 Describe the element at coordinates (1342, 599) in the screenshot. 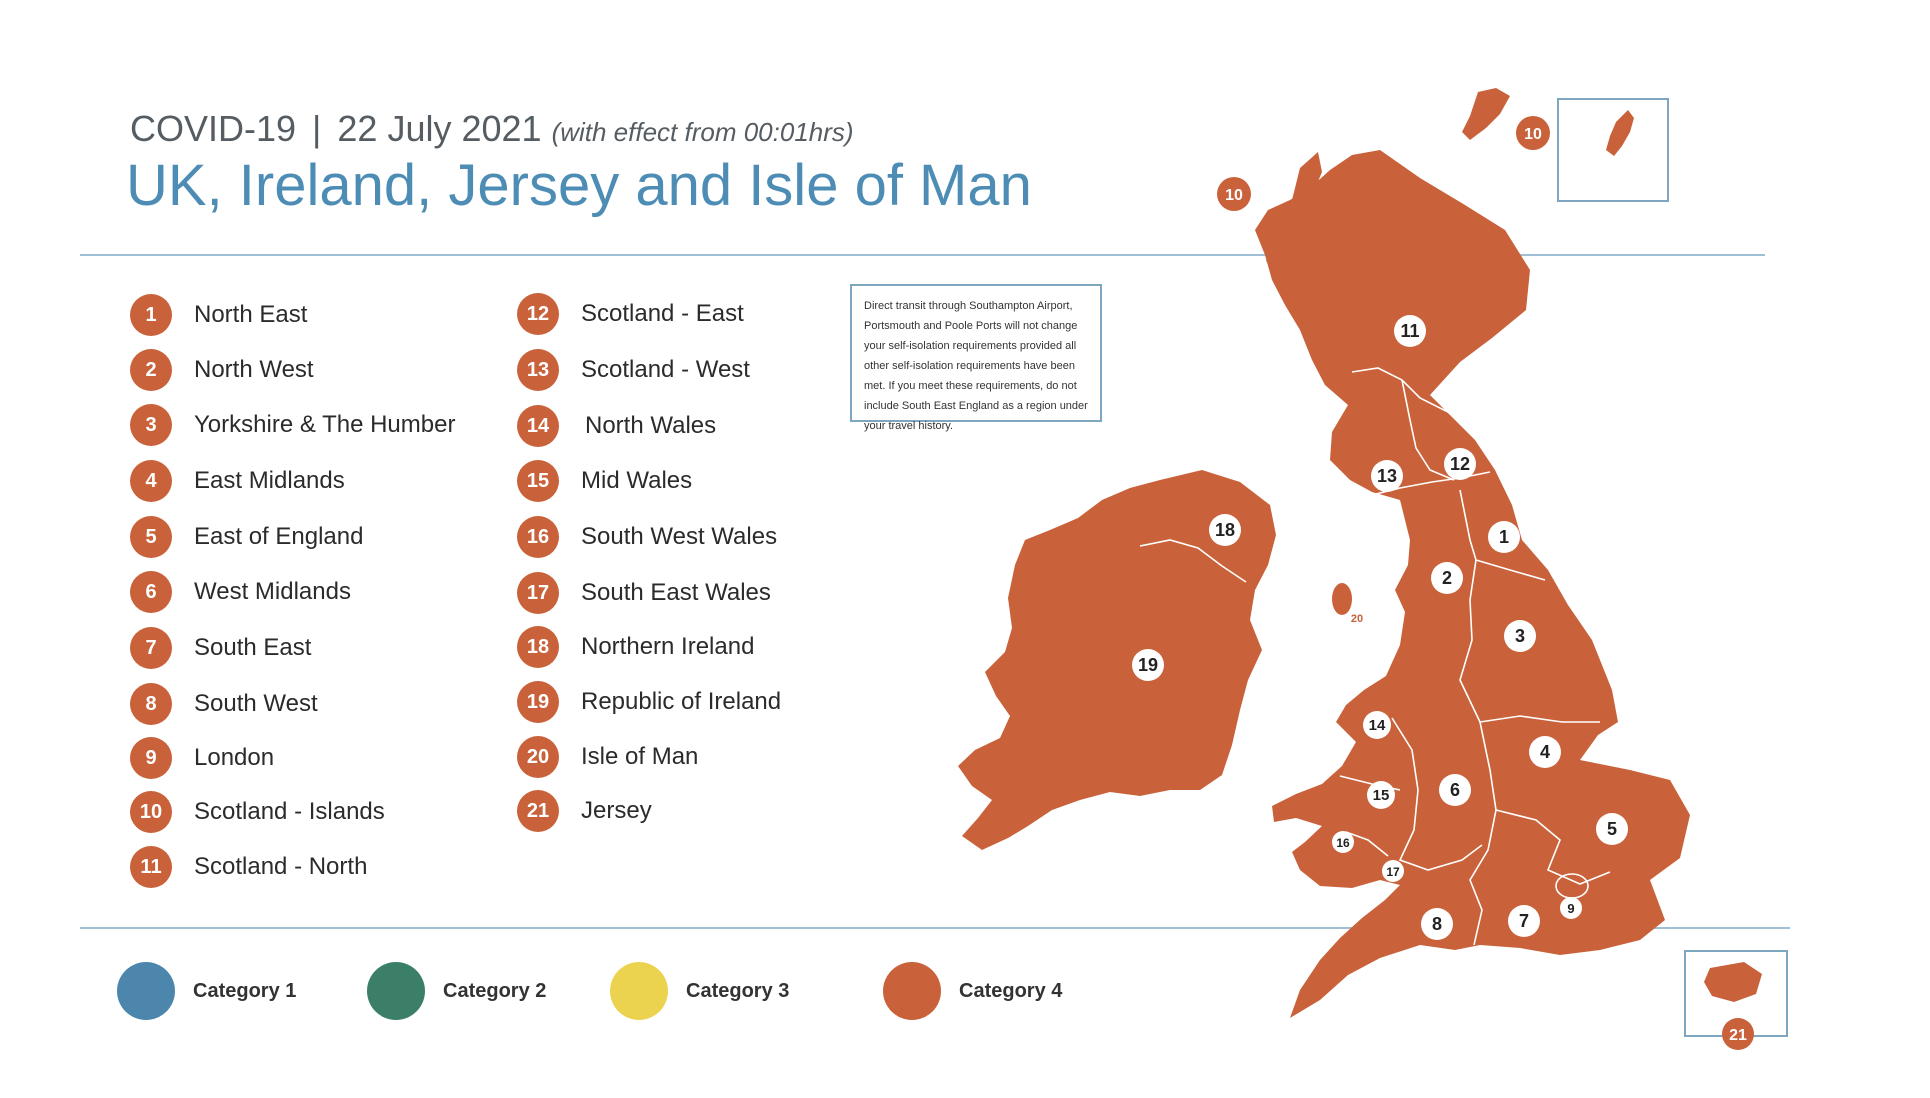

I see `isle-of-man-landmass` at that location.